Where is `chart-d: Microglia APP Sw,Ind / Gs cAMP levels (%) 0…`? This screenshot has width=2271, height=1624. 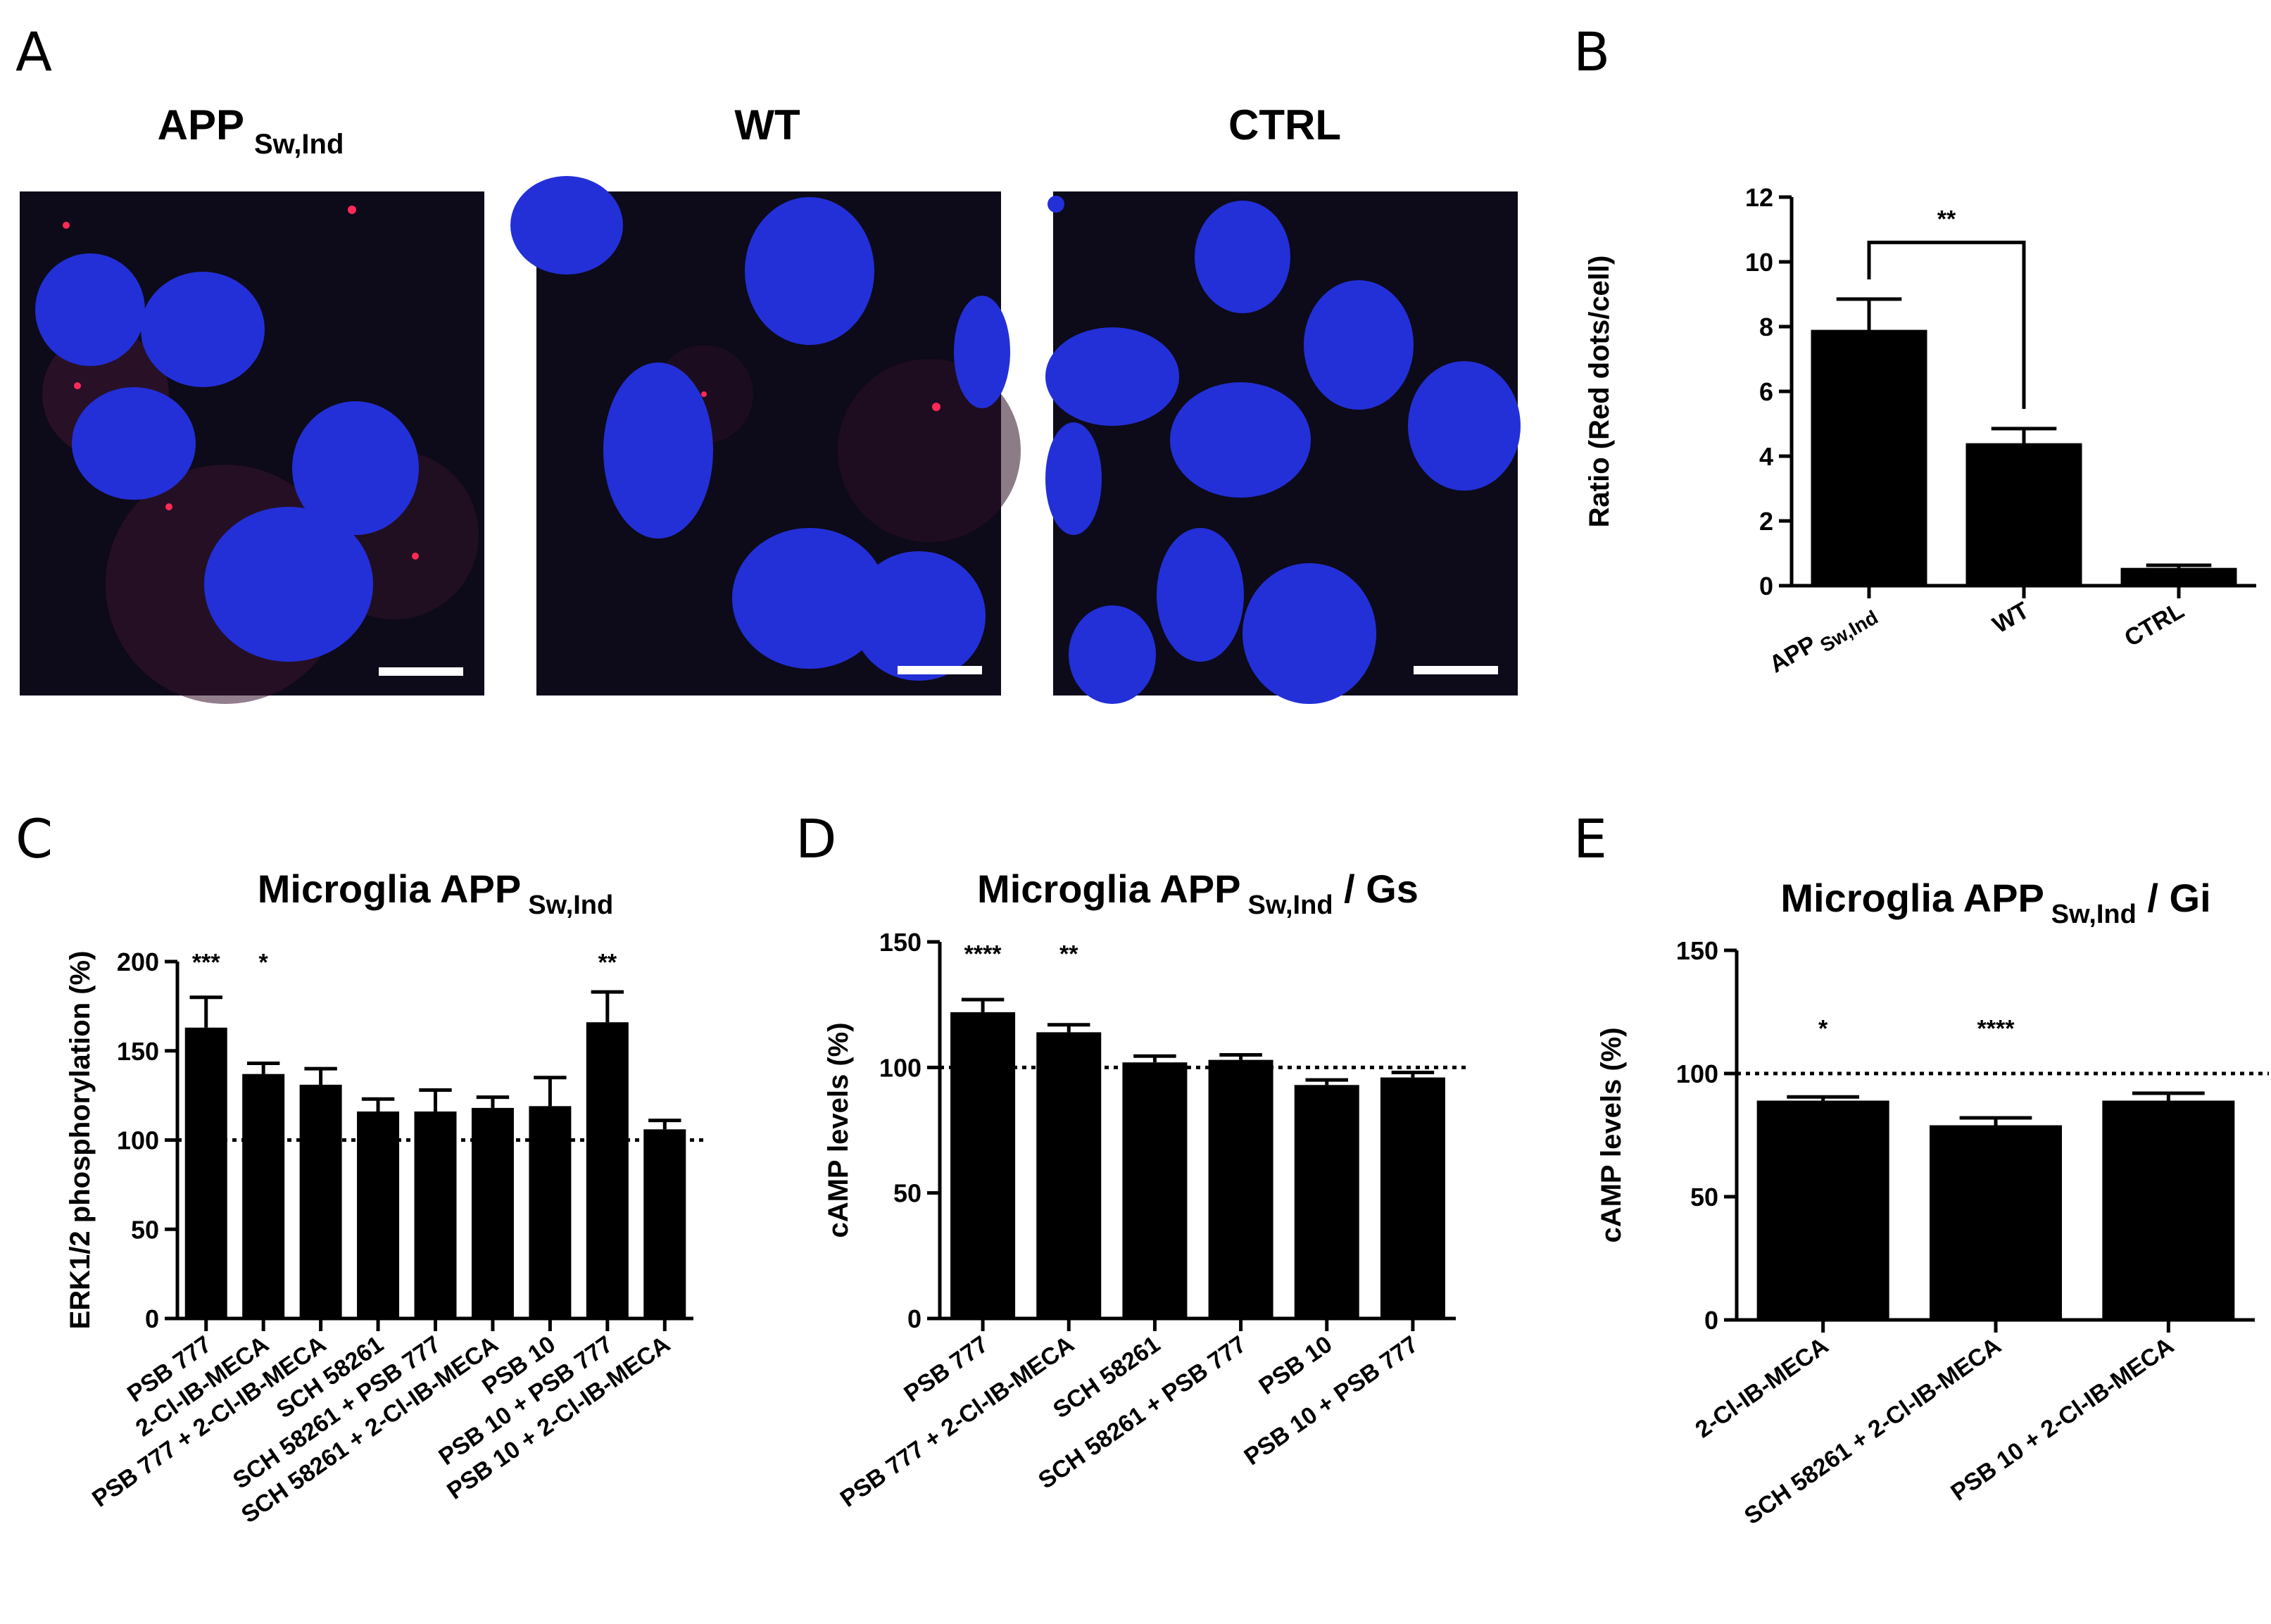 chart-d: Microglia APP Sw,Ind / Gs cAMP levels (%) 0… is located at coordinates (1146, 1190).